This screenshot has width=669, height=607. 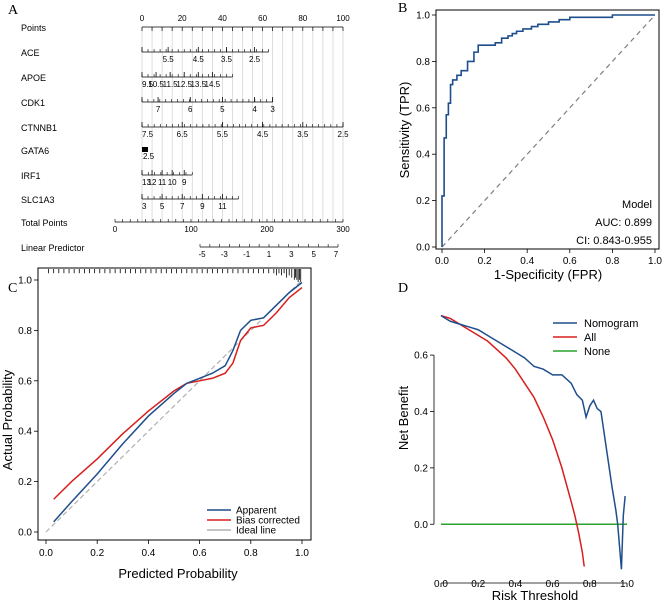 What do you see at coordinates (247, 254) in the screenshot?
I see `linear-predictor-tick-label: -1` at bounding box center [247, 254].